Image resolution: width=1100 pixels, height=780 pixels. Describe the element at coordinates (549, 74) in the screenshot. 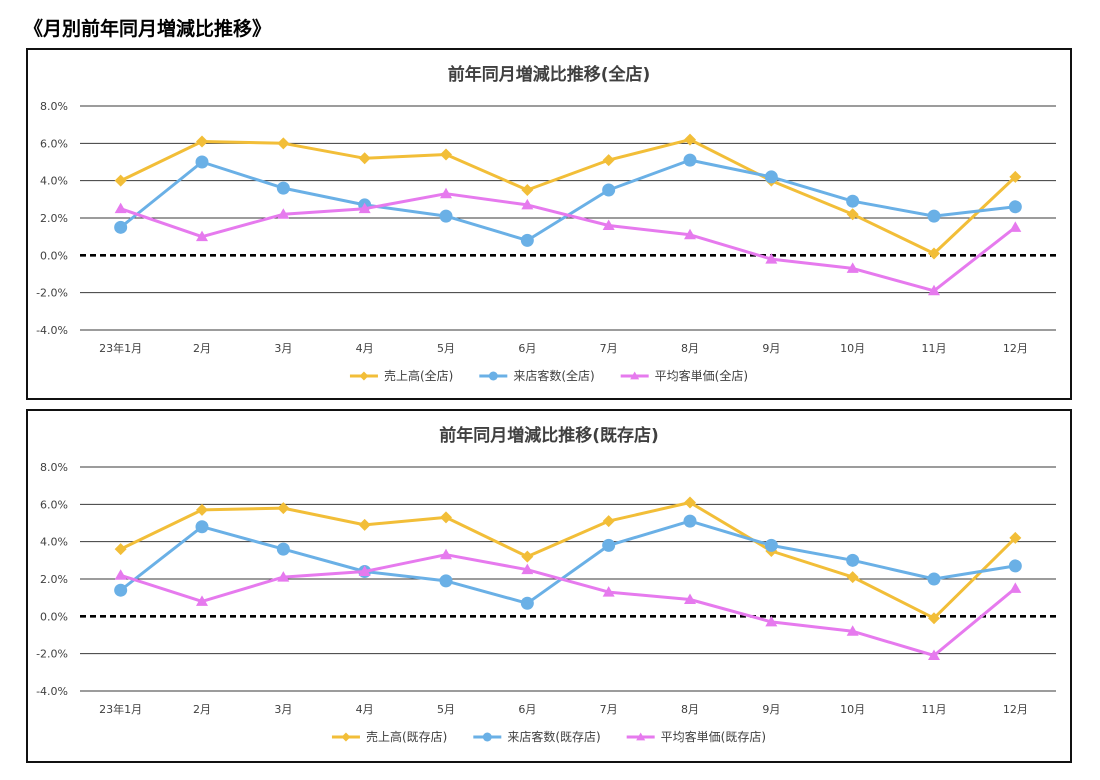

I see `chart-title: 前年同月増減比推移(全店)` at that location.